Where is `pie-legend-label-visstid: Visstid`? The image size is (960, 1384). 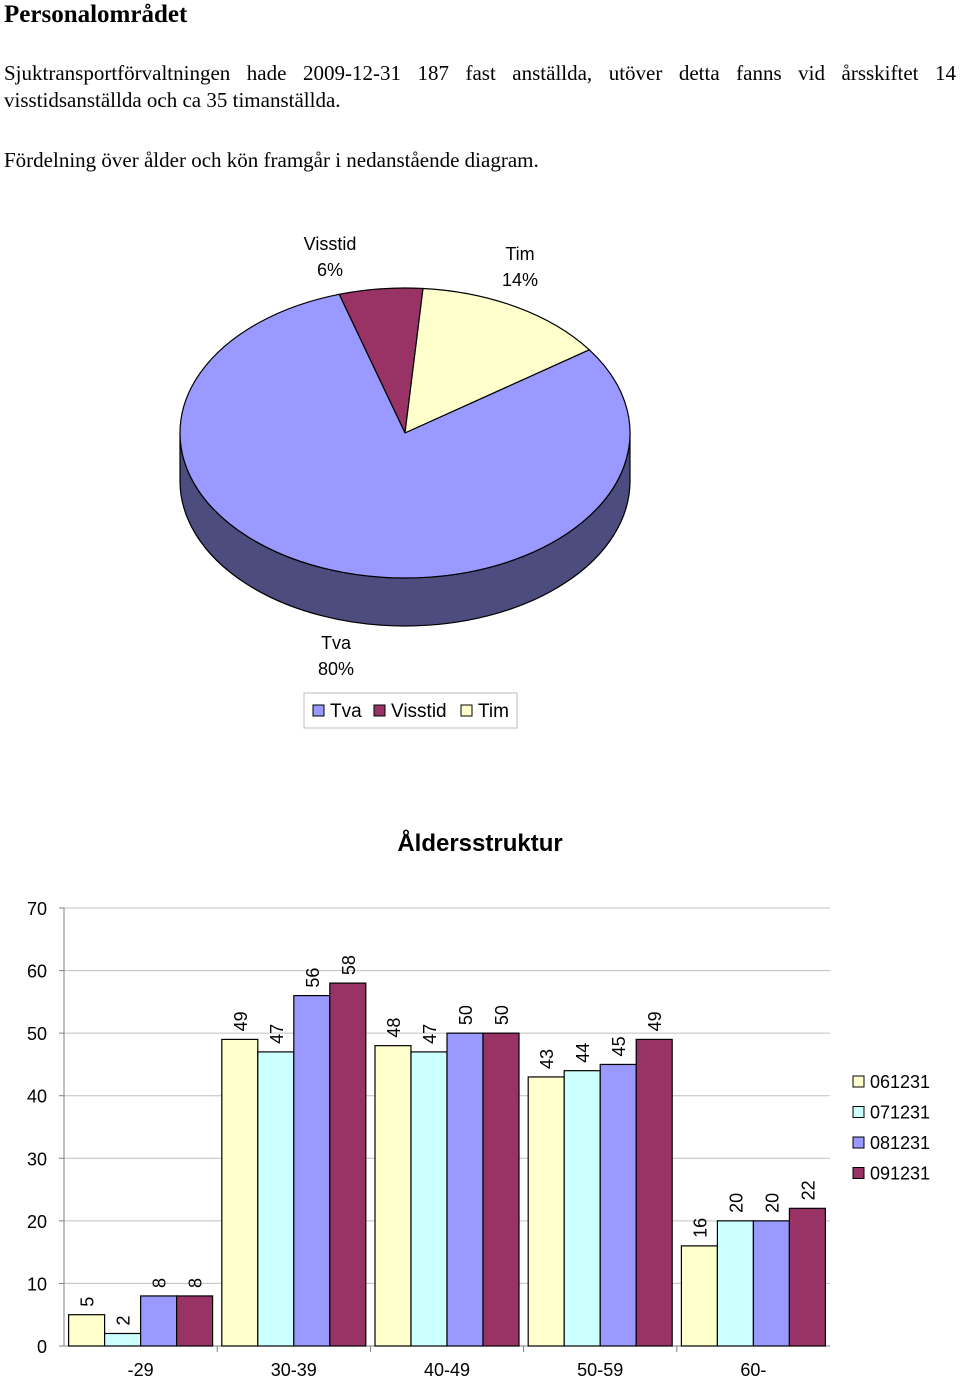
pie-legend-label-visstid: Visstid is located at coordinates (419, 711).